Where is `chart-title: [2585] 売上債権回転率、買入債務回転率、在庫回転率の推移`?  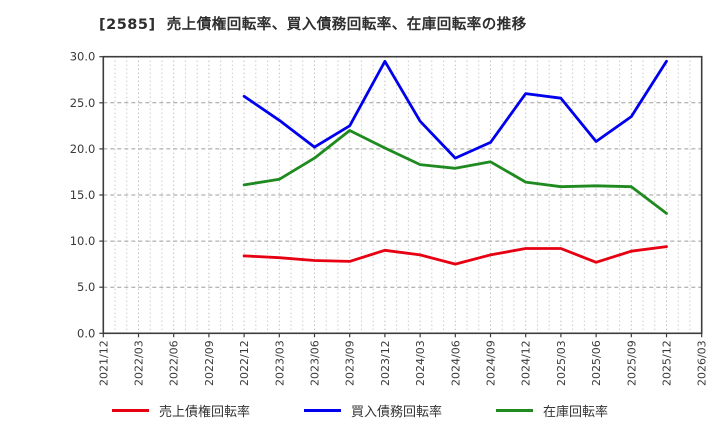 chart-title: [2585] 売上債権回転率、買入債務回転率、在庫回転率の推移 is located at coordinates (313, 25).